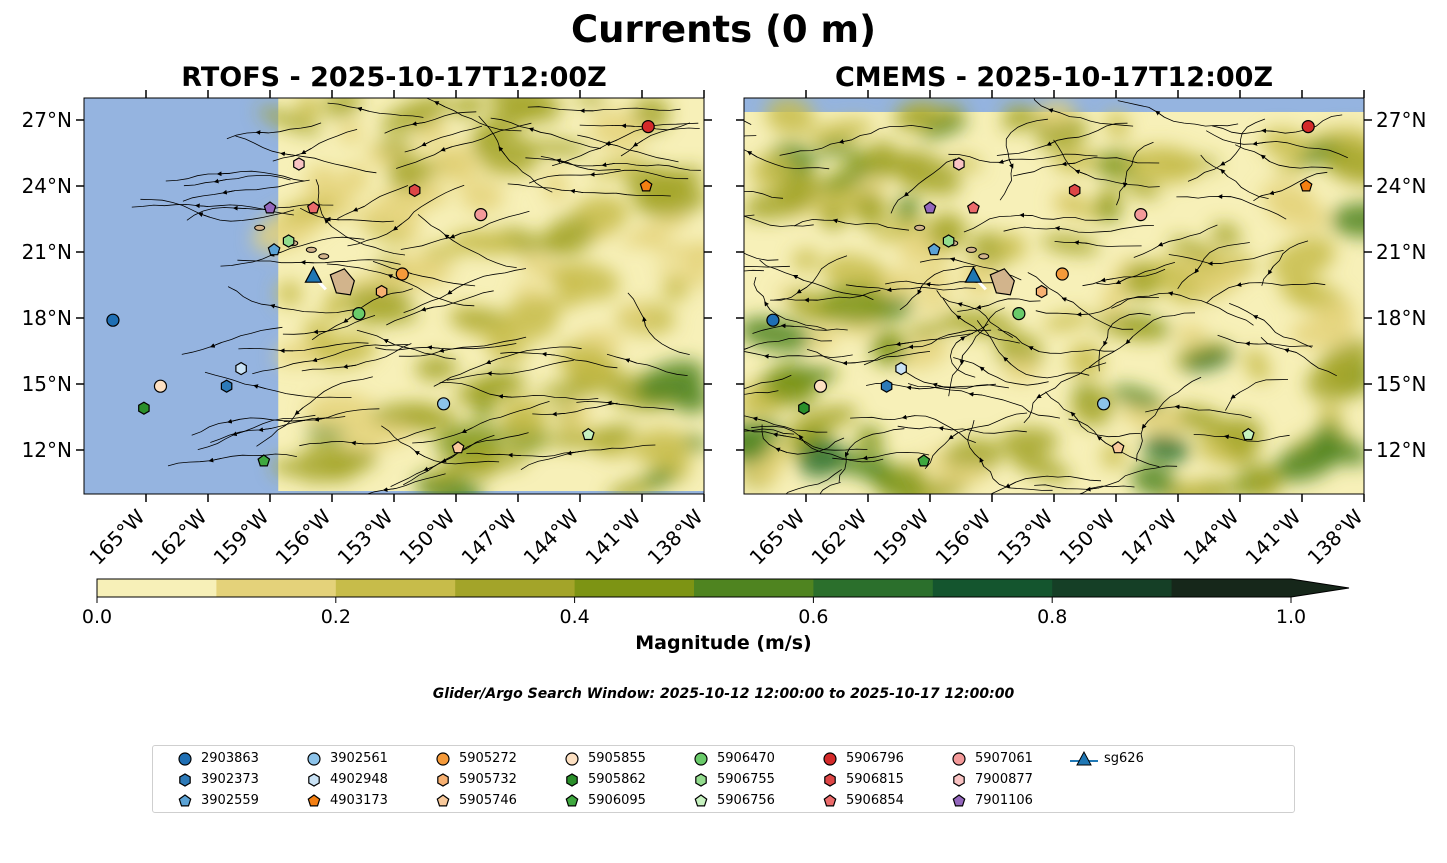 Image resolution: width=1447 pixels, height=863 pixels. I want to click on island-kauai, so click(260, 227).